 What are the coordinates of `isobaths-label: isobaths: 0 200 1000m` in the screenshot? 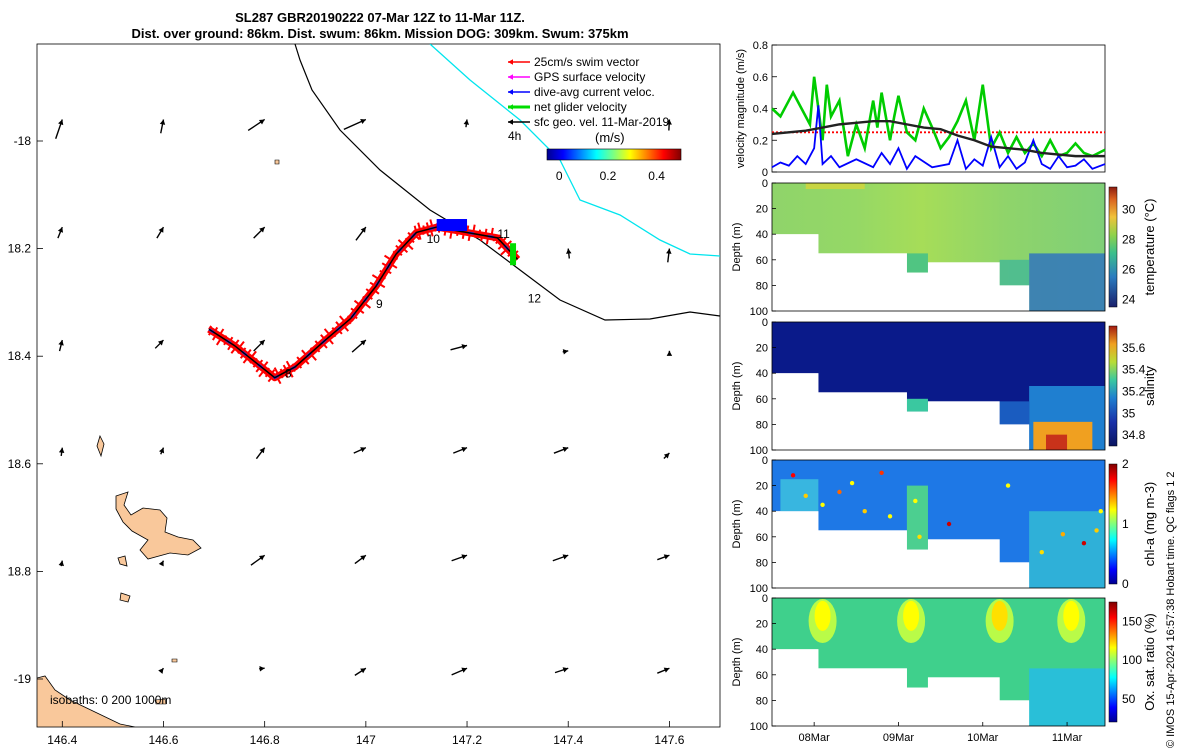 It's located at (110, 700).